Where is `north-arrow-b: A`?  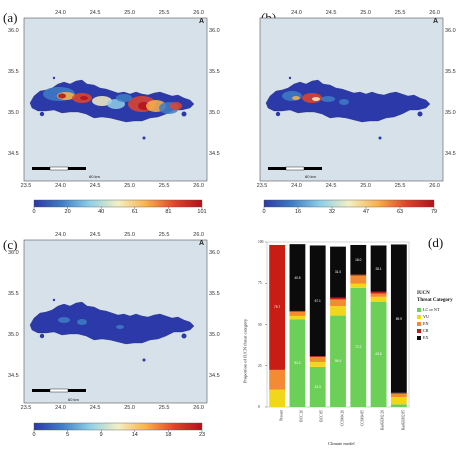
north-arrow-b: A is located at coordinates (436, 21).